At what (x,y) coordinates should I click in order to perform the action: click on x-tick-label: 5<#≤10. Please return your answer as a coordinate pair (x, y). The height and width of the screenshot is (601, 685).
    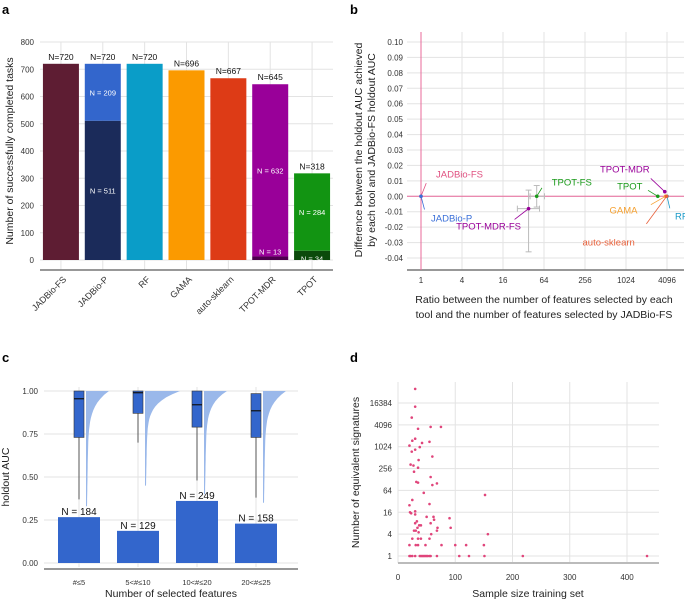
    Looking at the image, I should click on (137, 582).